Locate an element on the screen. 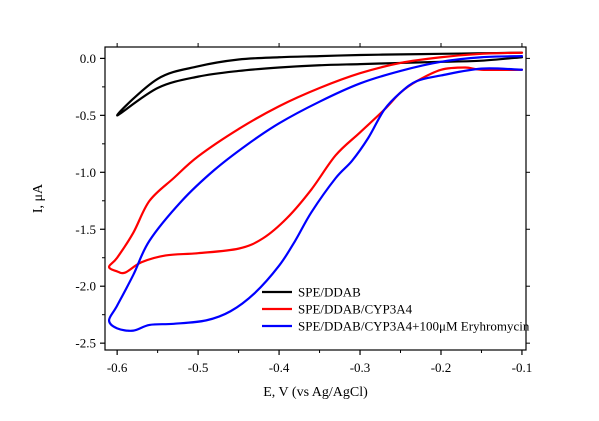  y-tick-label: -0.5 is located at coordinates (85, 115).